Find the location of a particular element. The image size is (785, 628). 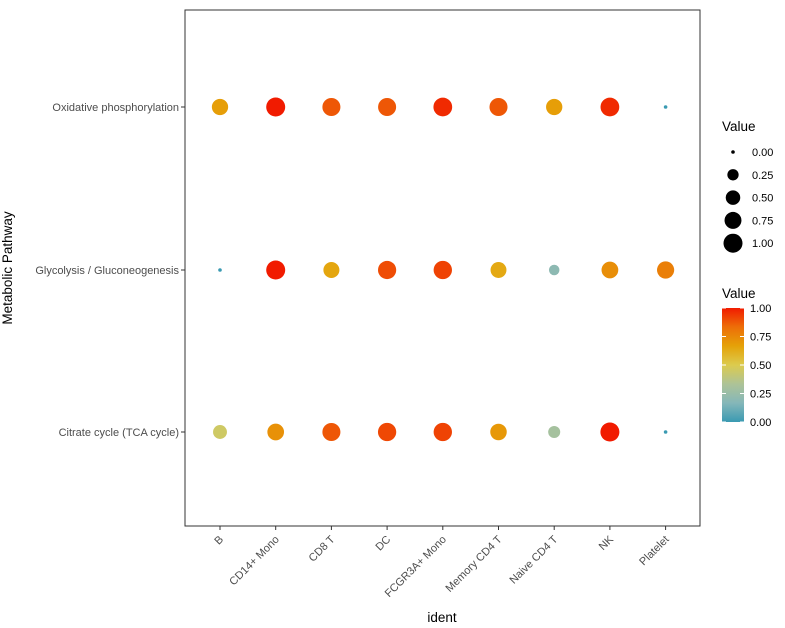

x-tick-label: Memory CD4 T is located at coordinates (474, 563).